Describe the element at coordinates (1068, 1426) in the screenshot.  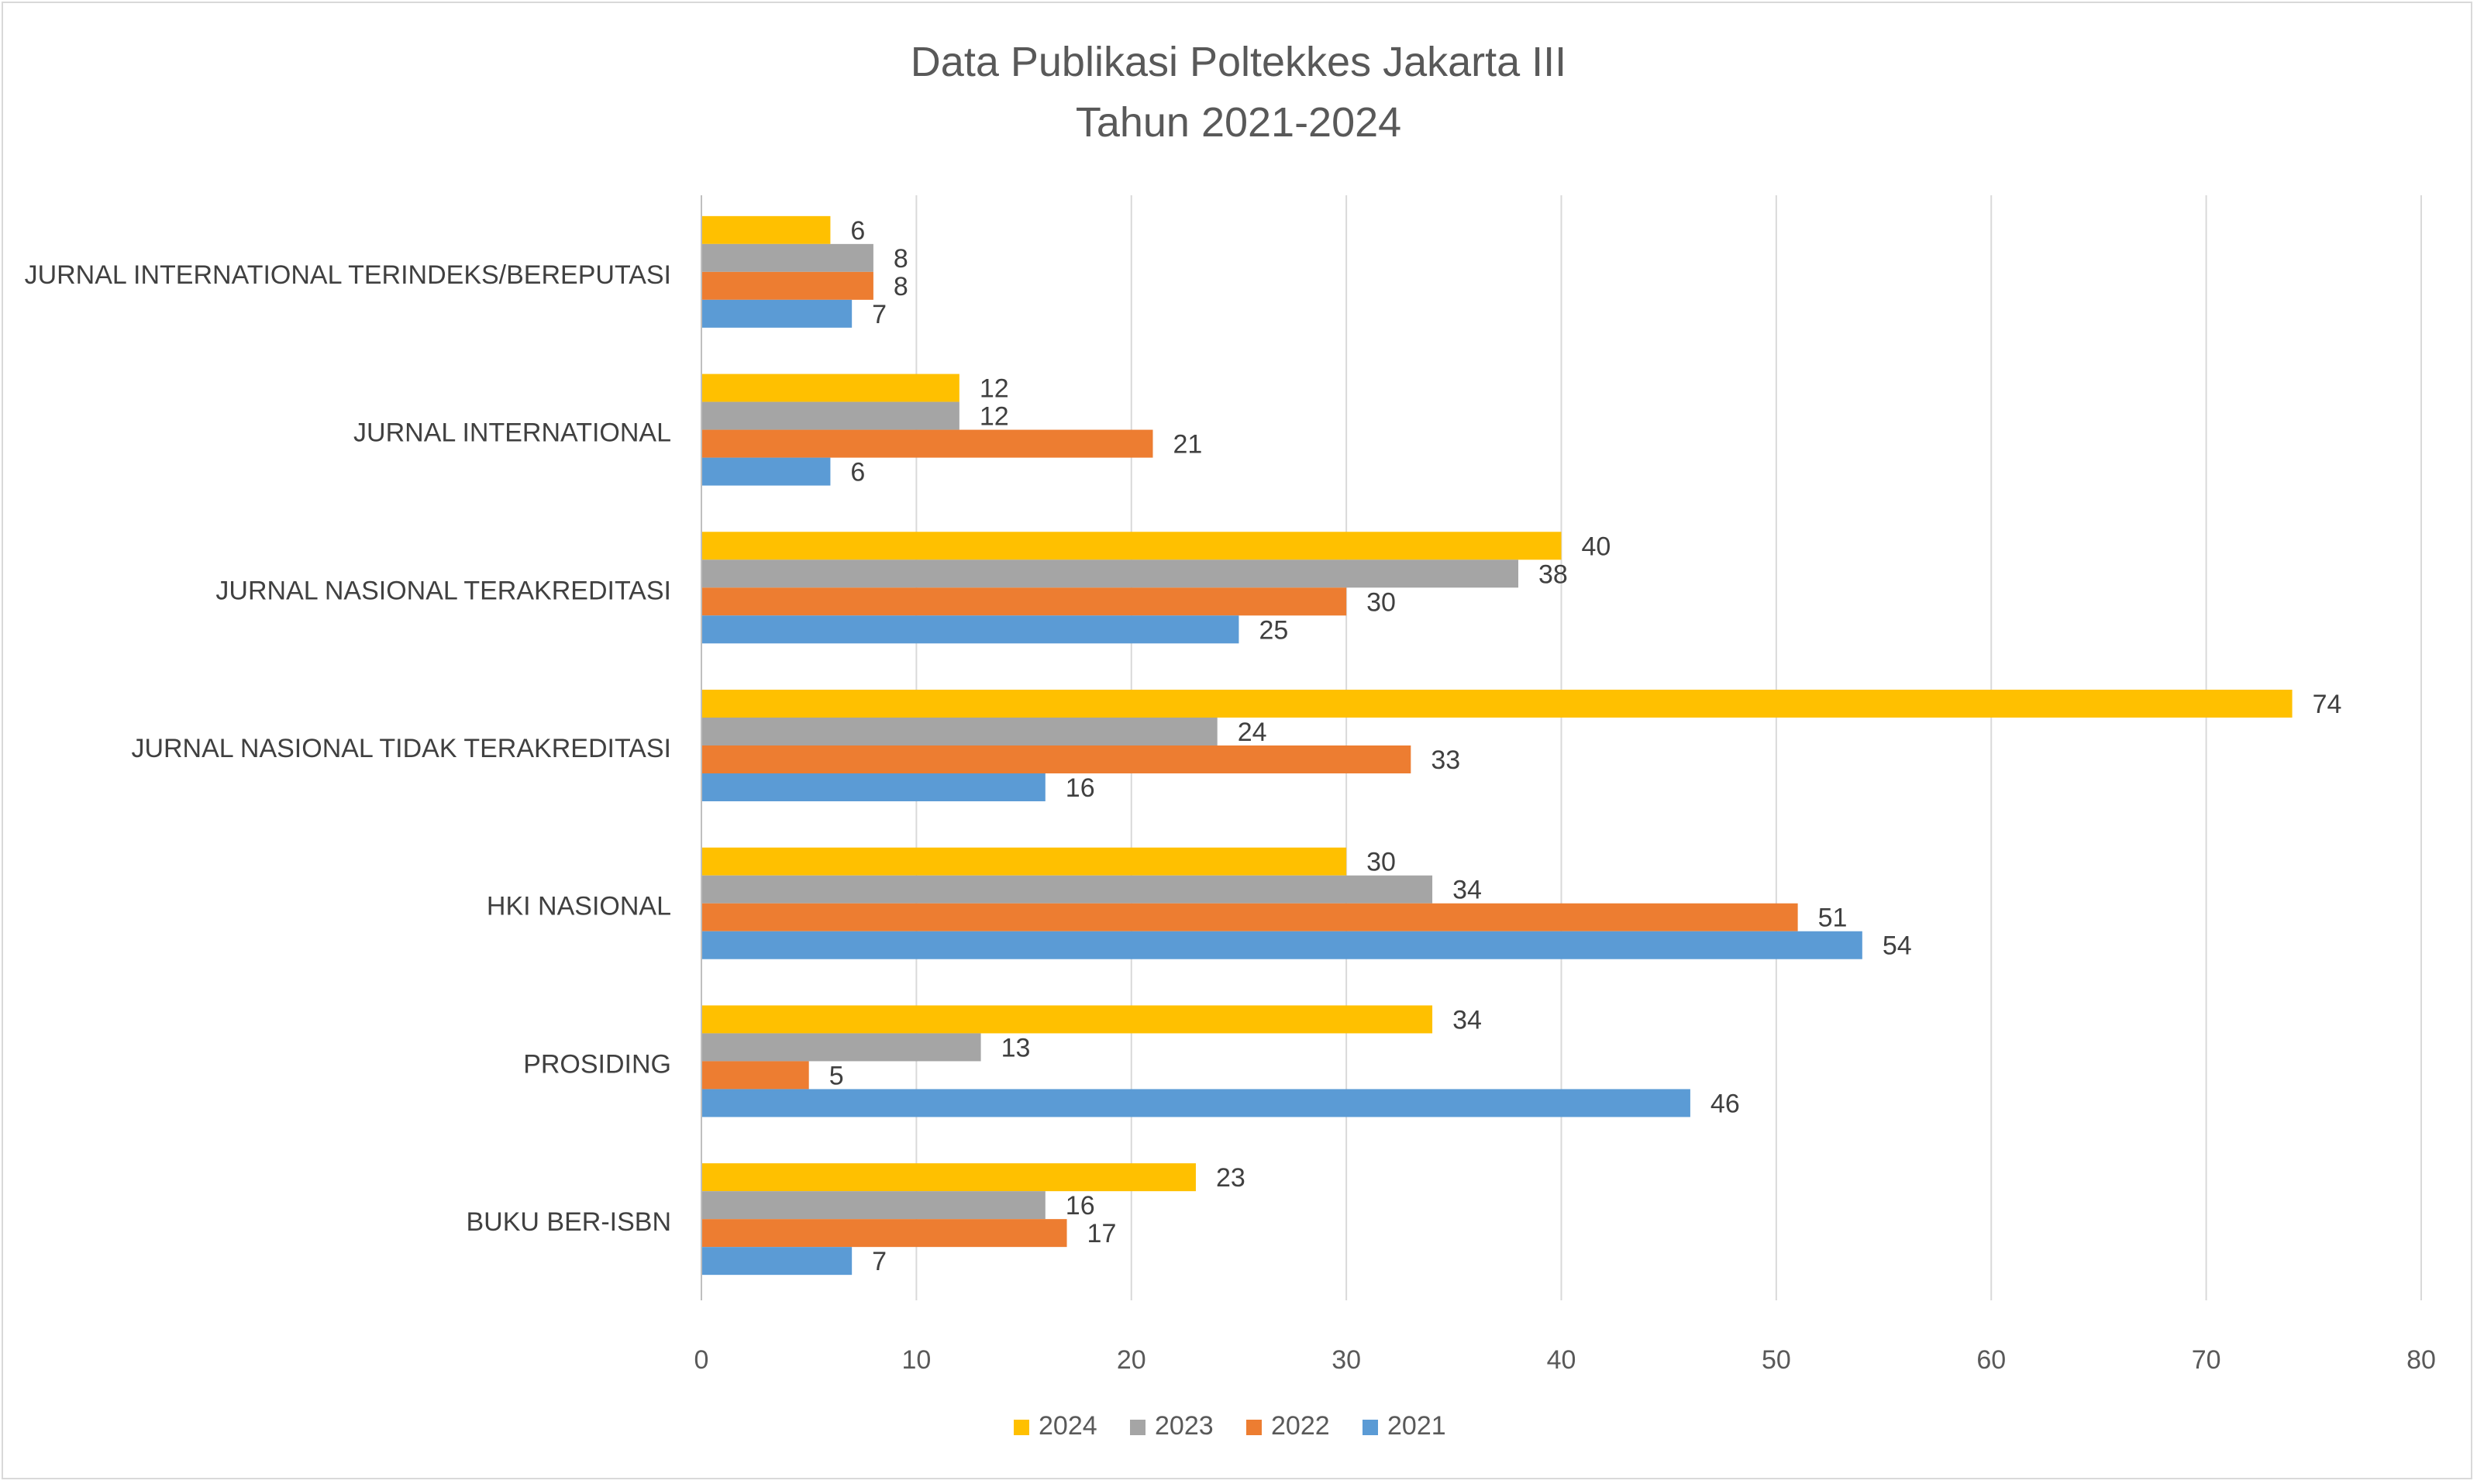
I see `legend-label: 2024` at that location.